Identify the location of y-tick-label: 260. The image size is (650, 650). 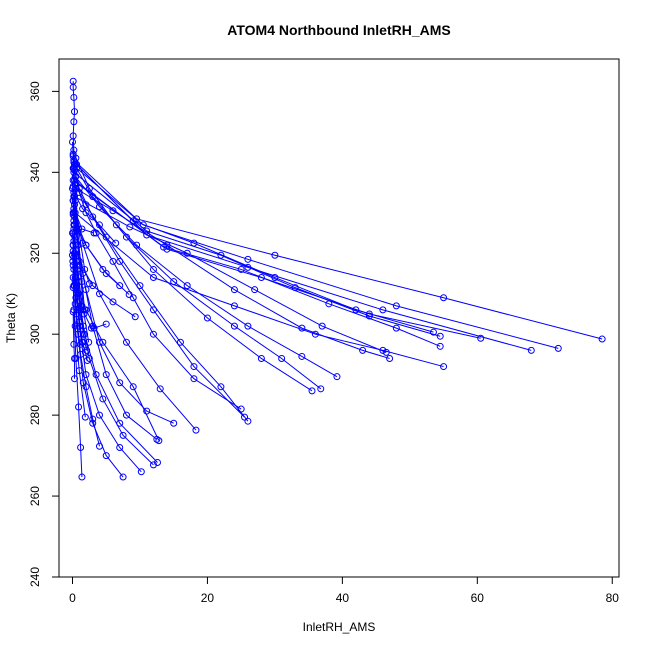
(35, 496).